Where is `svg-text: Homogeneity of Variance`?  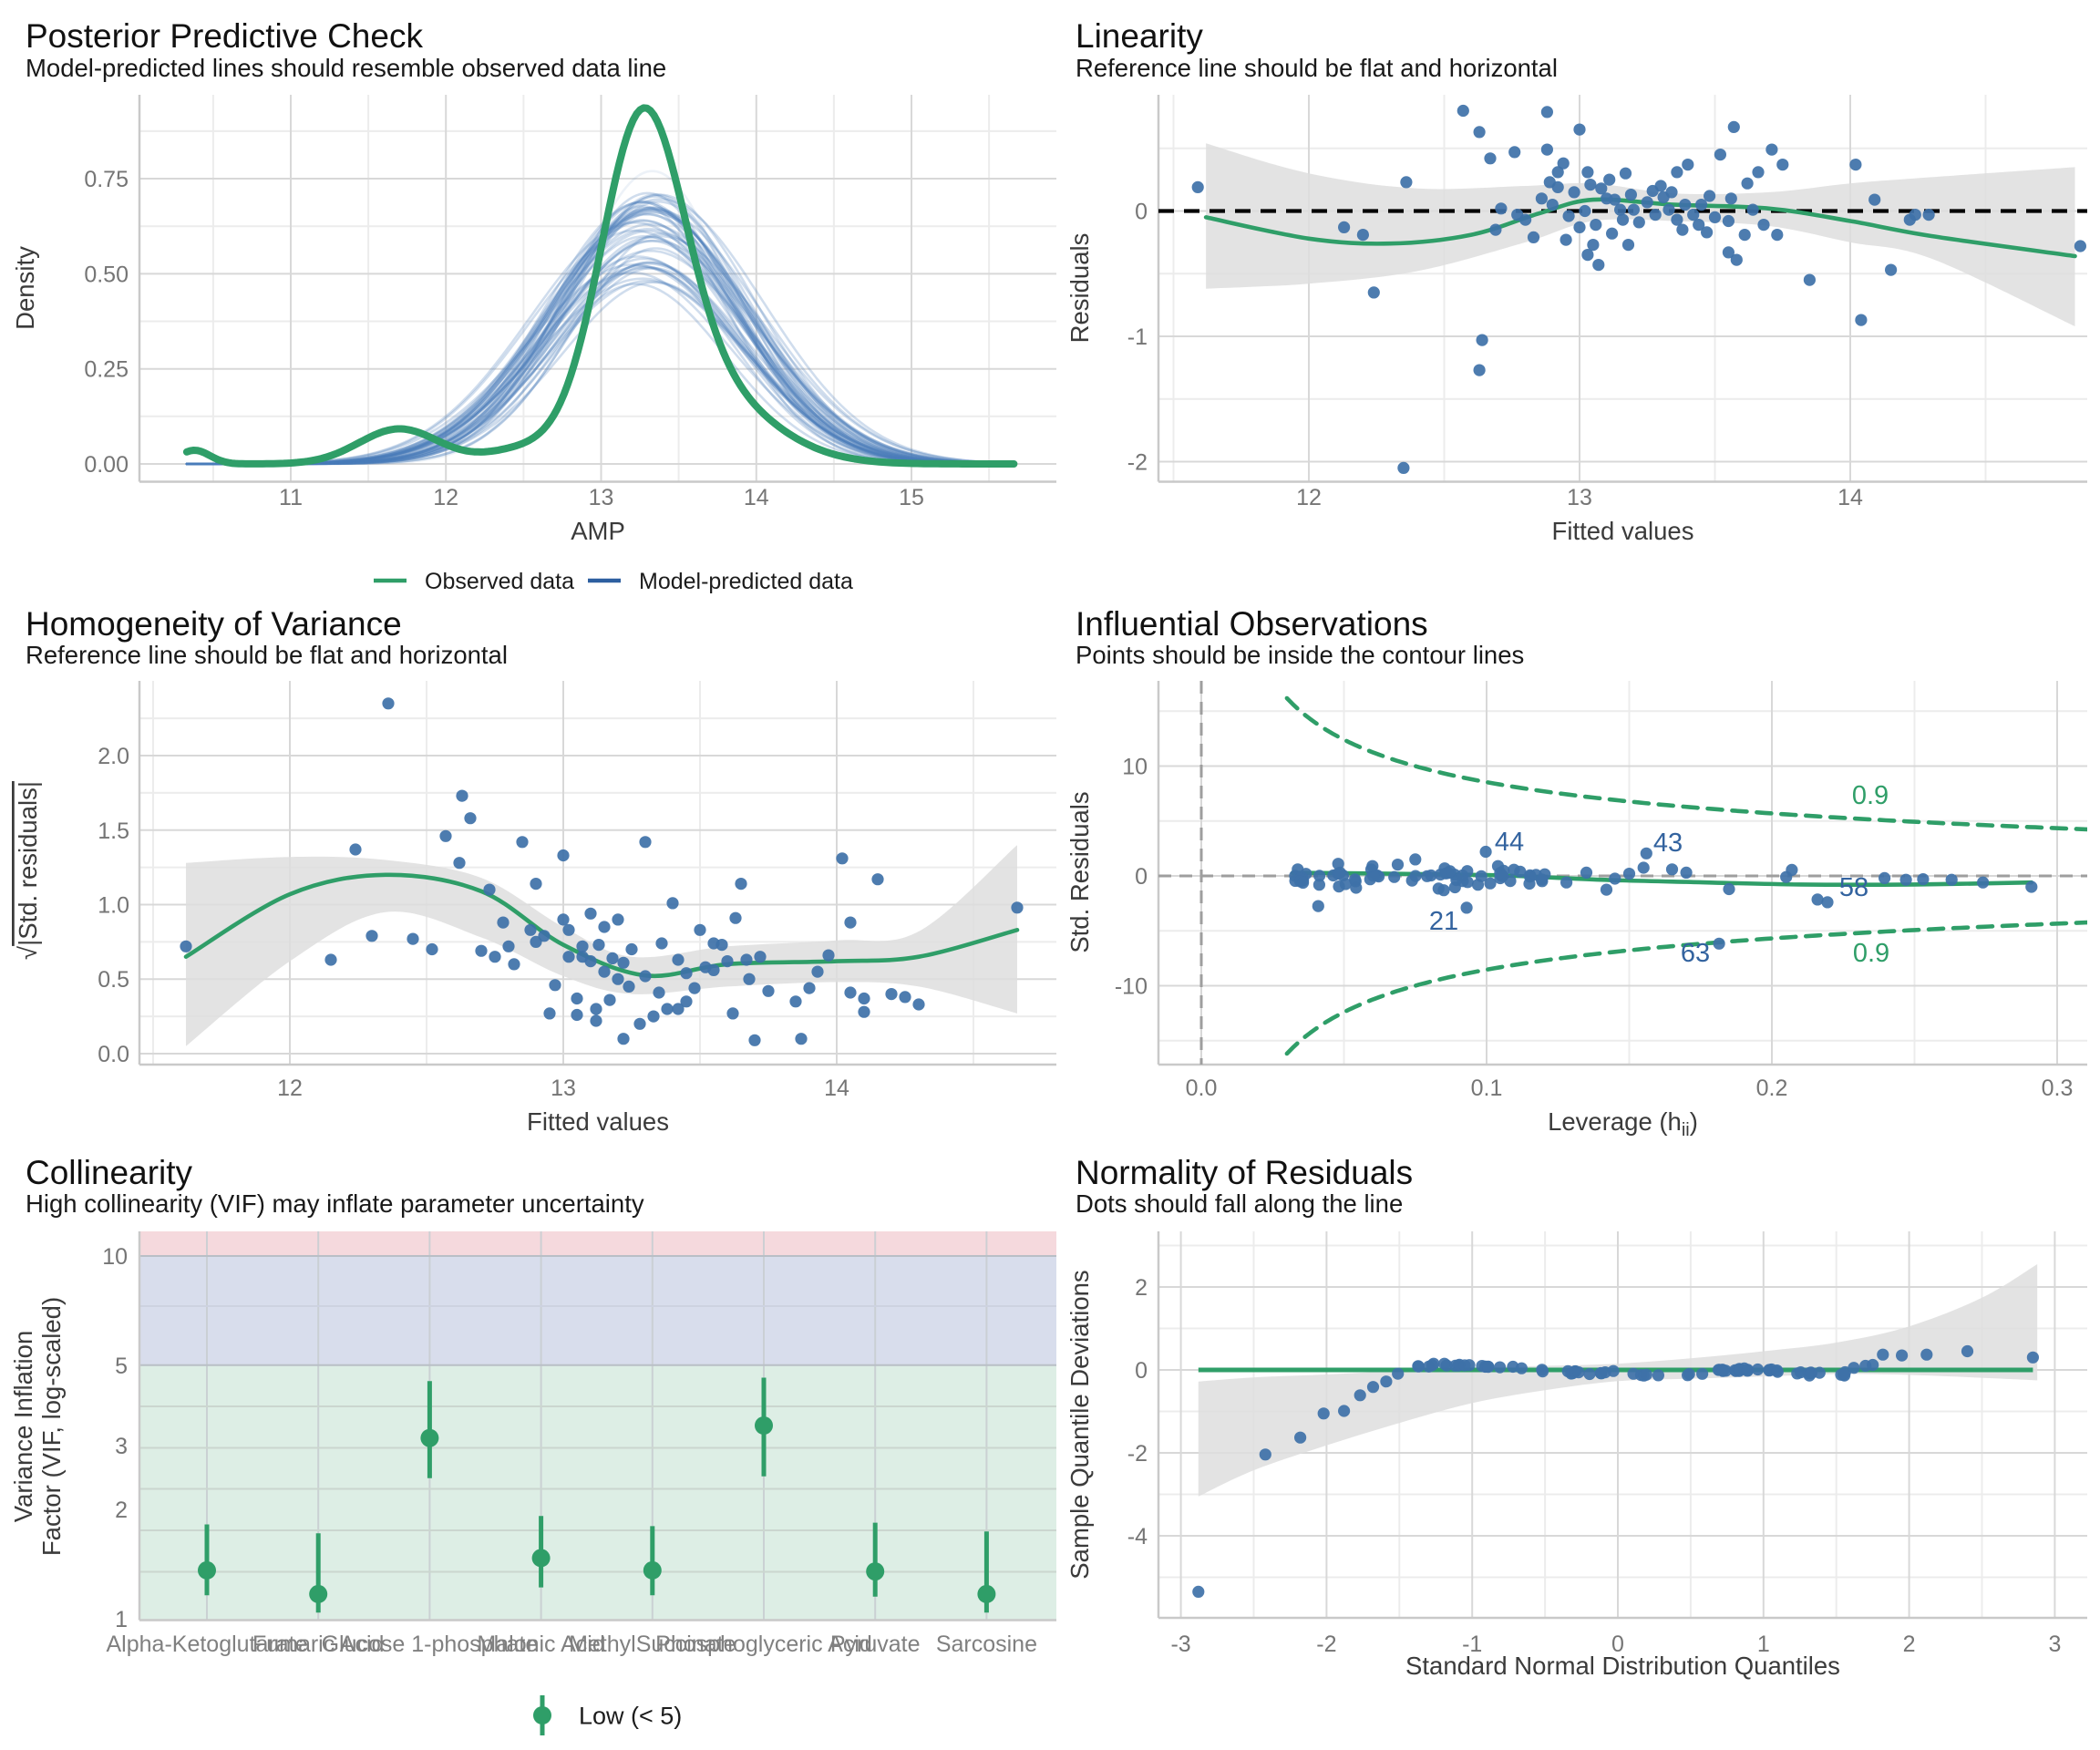 svg-text: Homogeneity of Variance is located at coordinates (214, 624).